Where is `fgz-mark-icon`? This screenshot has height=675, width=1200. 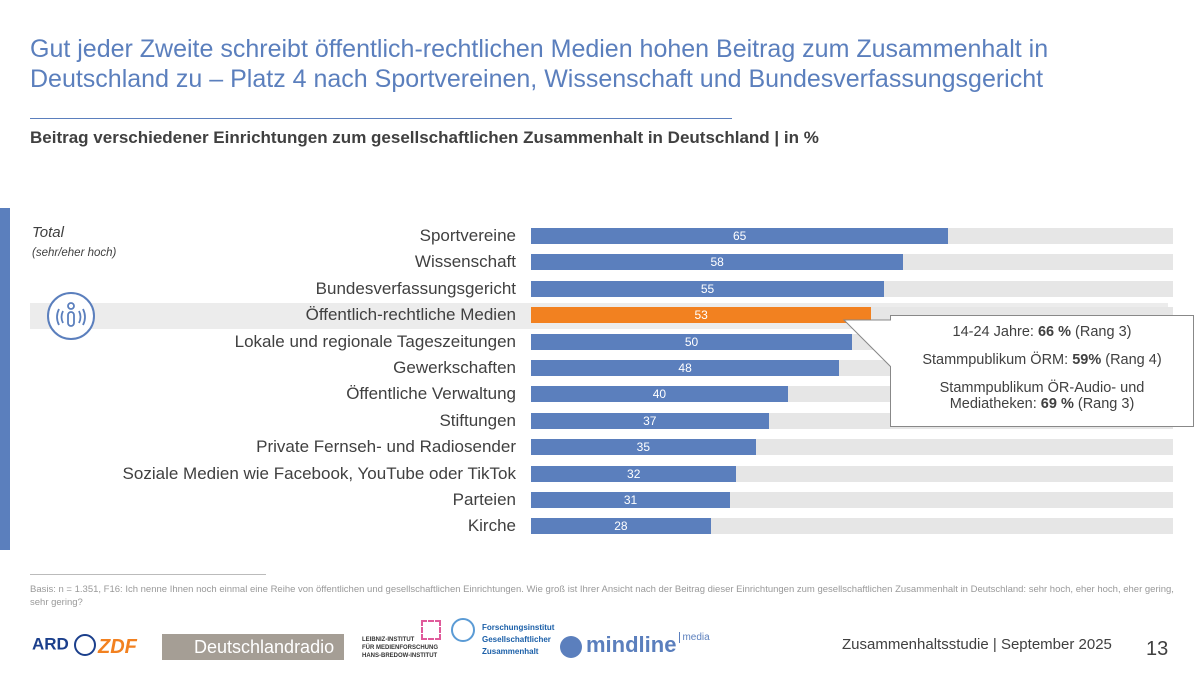 fgz-mark-icon is located at coordinates (463, 630).